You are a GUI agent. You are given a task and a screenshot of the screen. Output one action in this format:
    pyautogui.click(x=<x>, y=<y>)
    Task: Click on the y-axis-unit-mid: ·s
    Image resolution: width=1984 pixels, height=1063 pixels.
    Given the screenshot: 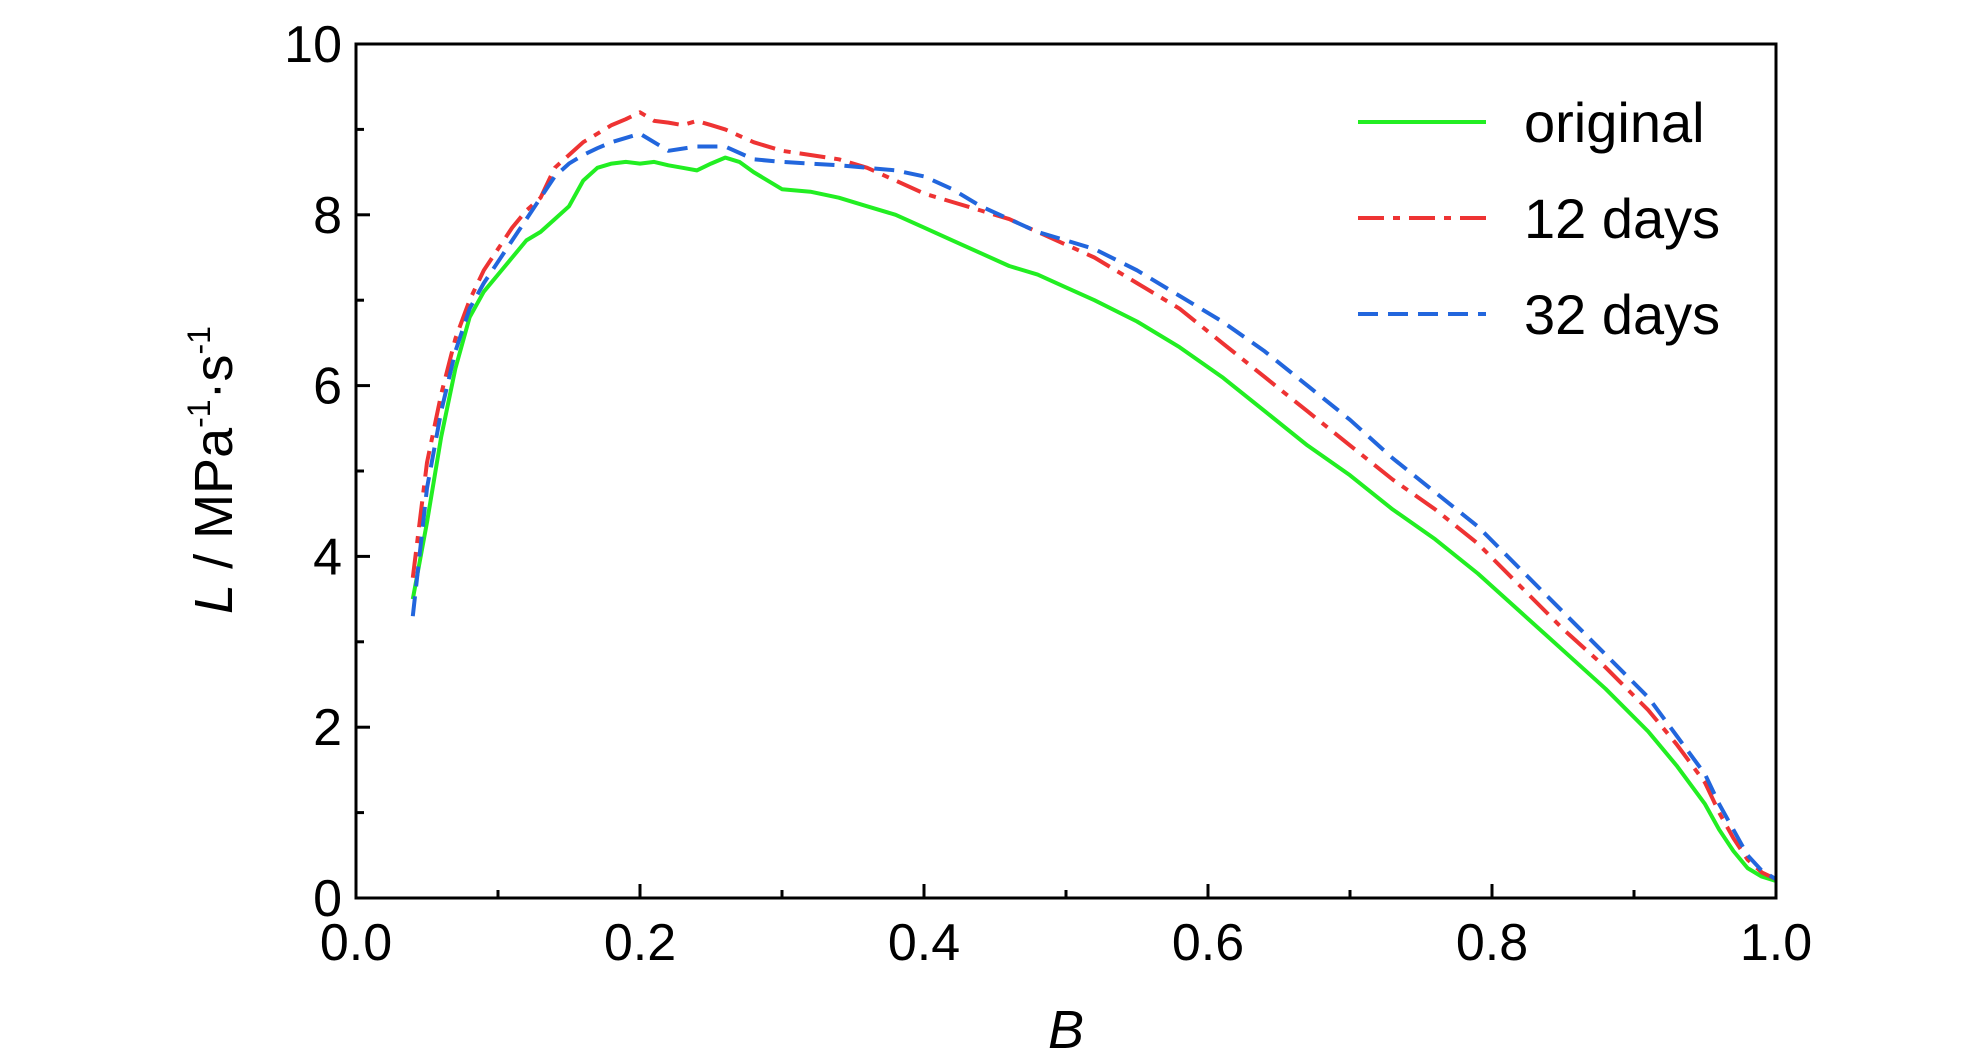 What is the action you would take?
    pyautogui.click(x=214, y=376)
    